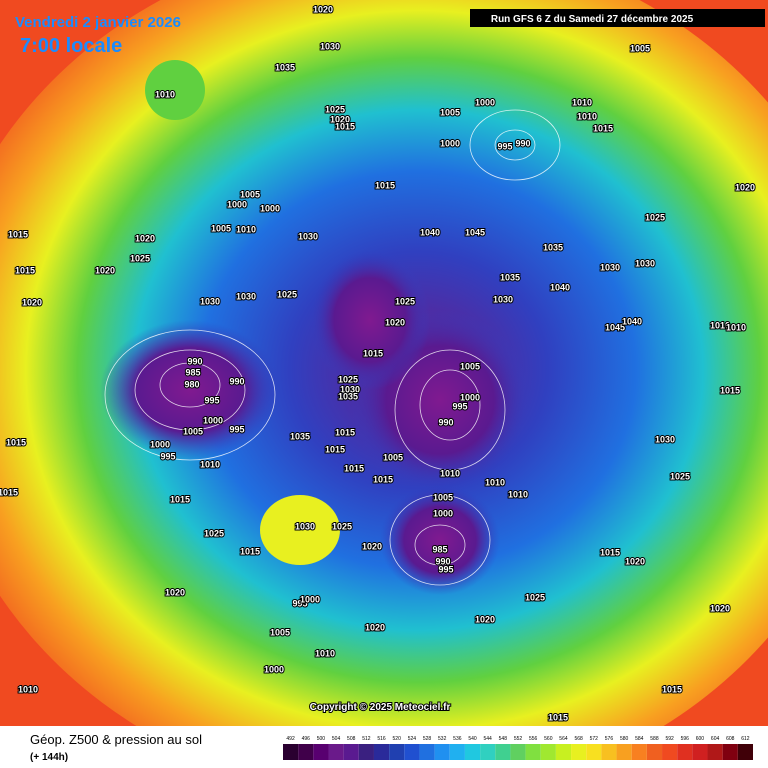  What do you see at coordinates (594, 739) in the screenshot?
I see `scale-label: 572` at bounding box center [594, 739].